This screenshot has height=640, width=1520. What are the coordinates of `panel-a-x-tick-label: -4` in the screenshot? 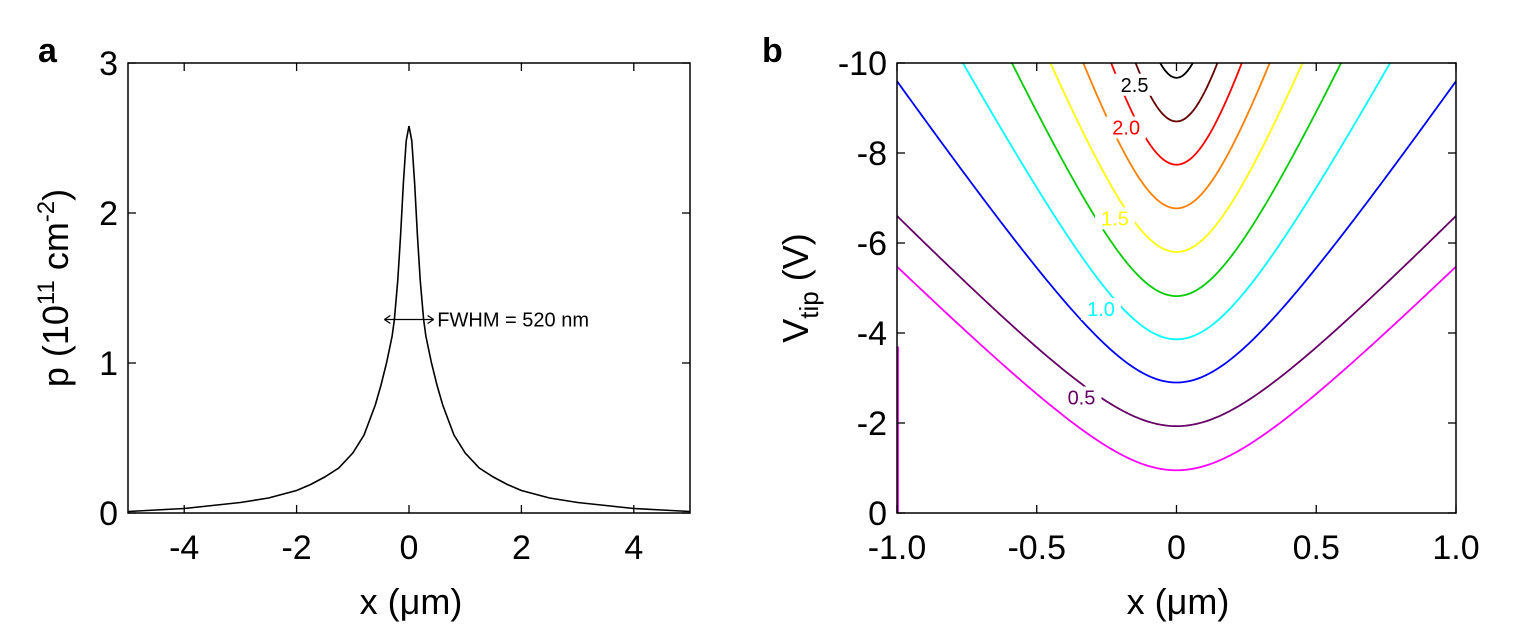 It's located at (184, 548).